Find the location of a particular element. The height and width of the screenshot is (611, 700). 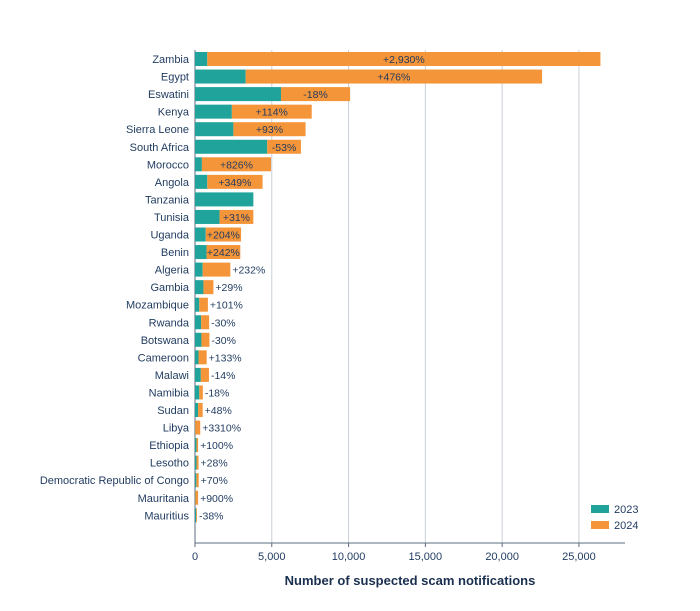

change-annotation: +70% is located at coordinates (214, 481).